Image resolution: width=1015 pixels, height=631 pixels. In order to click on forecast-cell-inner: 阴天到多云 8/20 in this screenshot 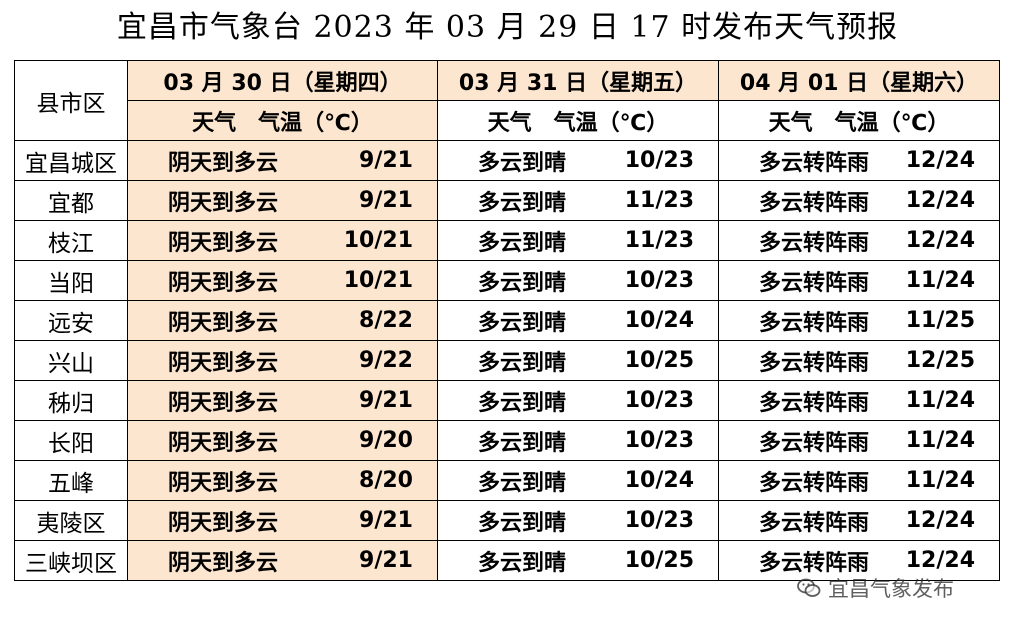, I will do `click(282, 480)`.